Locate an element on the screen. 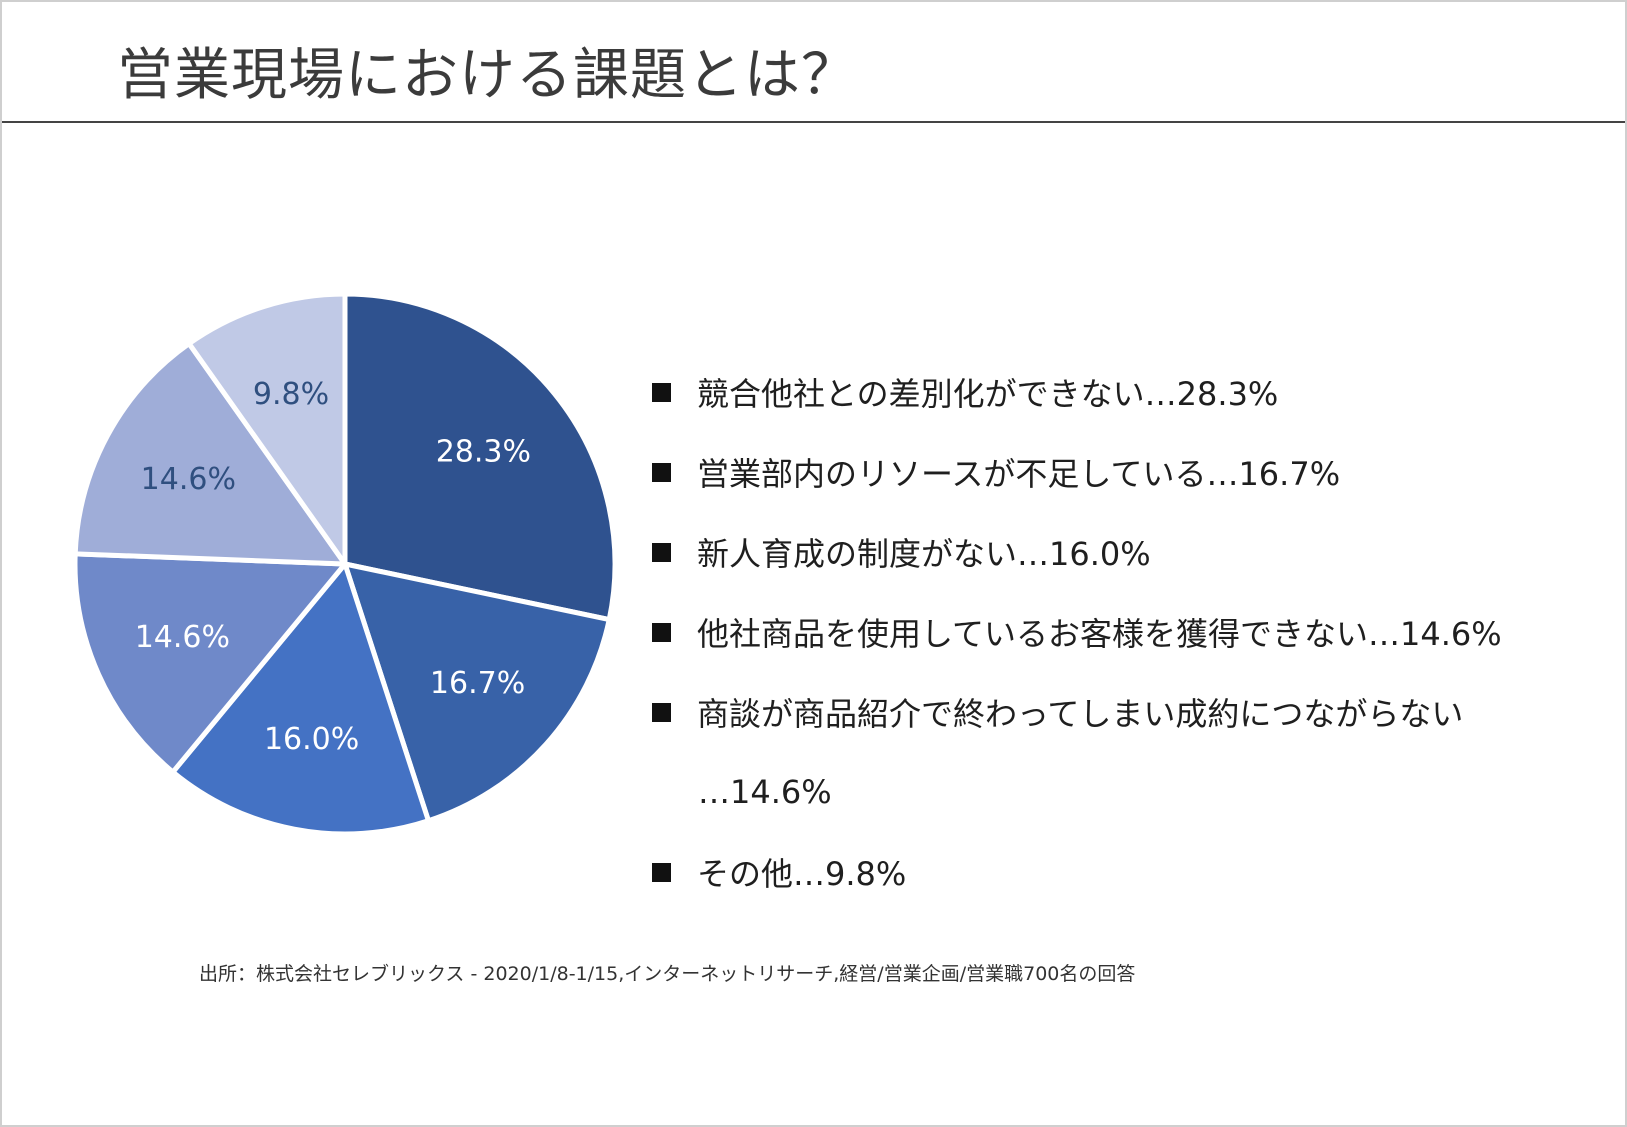 The image size is (1627, 1127). pie-slice-label: 16.7% is located at coordinates (477, 683).